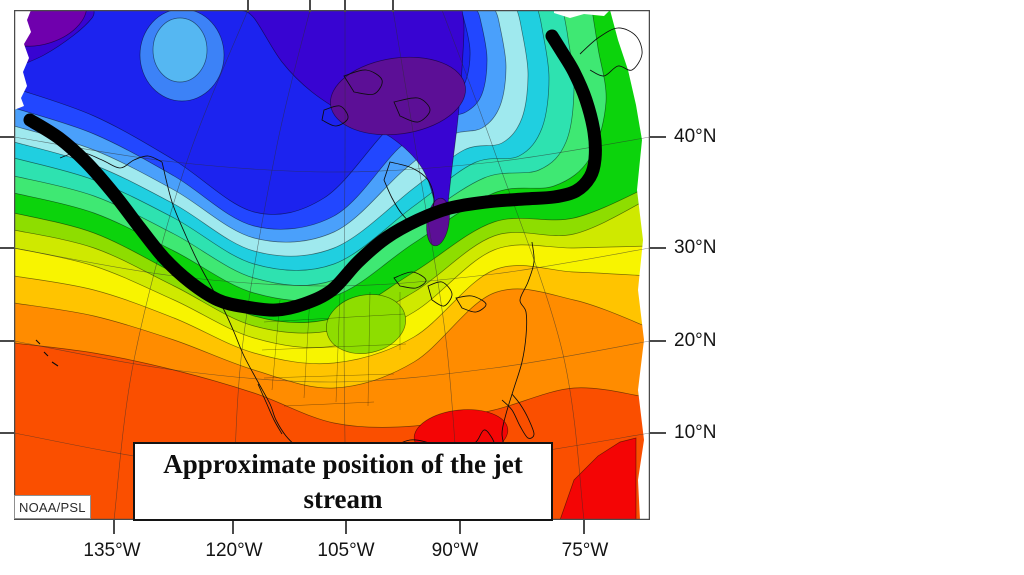 The height and width of the screenshot is (575, 1024). Describe the element at coordinates (582, 14) in the screenshot. I see `nodata-mask-top` at that location.